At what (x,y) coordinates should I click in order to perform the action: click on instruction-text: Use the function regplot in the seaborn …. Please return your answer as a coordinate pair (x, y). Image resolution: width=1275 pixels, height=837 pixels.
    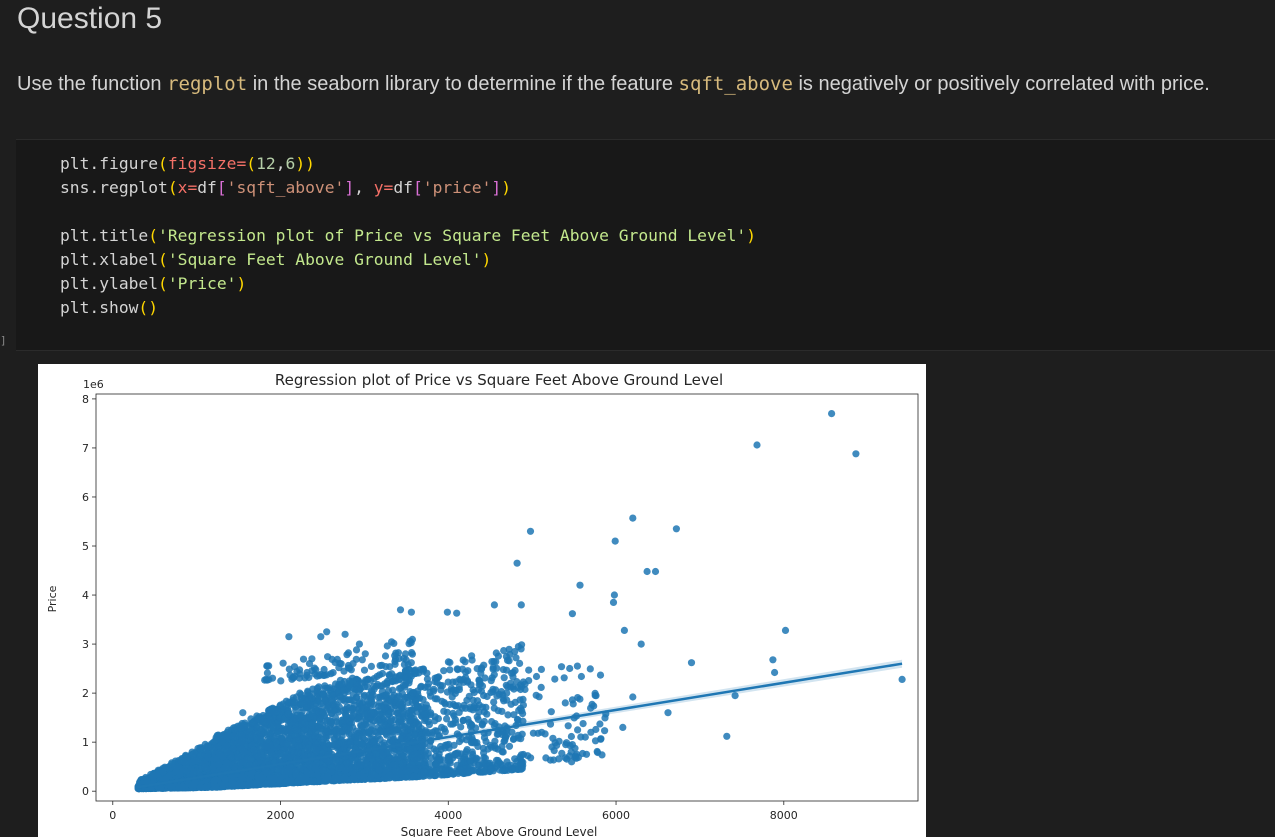
    Looking at the image, I should click on (646, 84).